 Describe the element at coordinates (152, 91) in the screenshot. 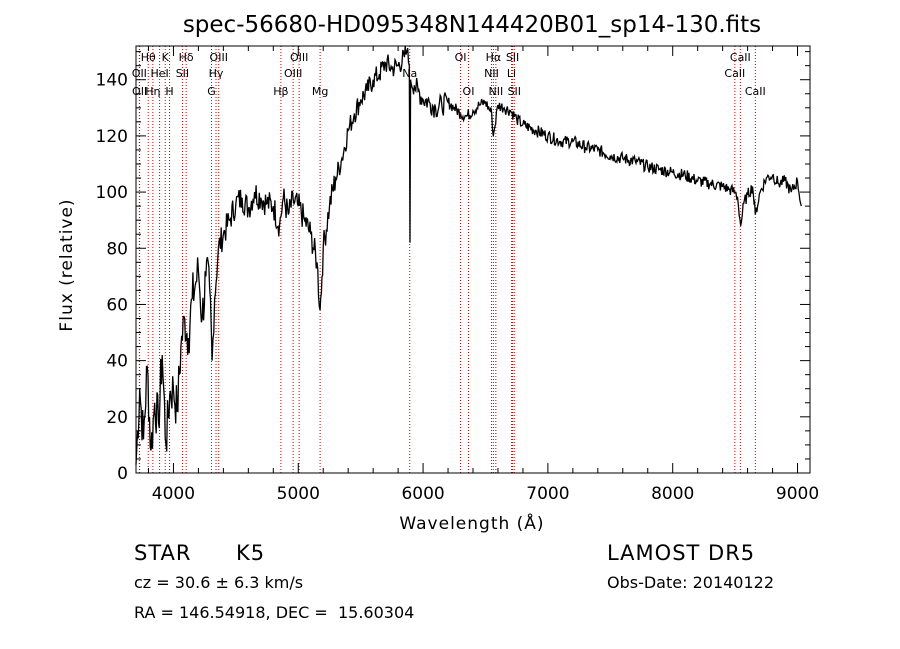

I see `spectral-marker-label: Hη` at that location.